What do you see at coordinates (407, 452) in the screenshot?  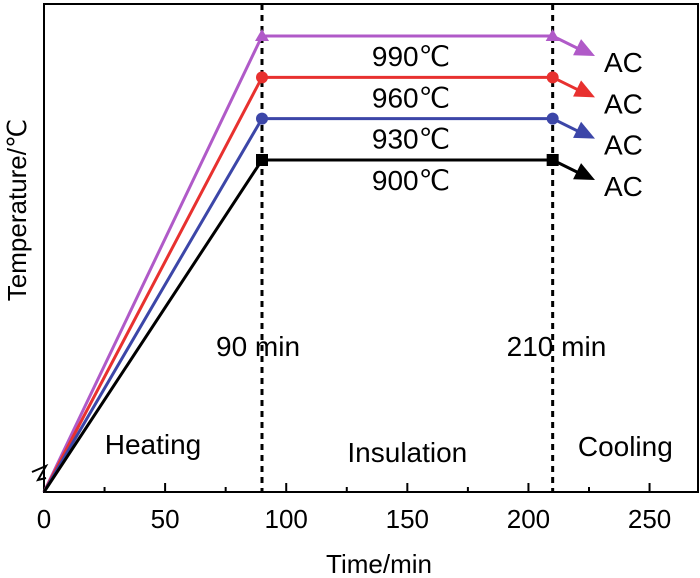 I see `stage-label: Insulation` at bounding box center [407, 452].